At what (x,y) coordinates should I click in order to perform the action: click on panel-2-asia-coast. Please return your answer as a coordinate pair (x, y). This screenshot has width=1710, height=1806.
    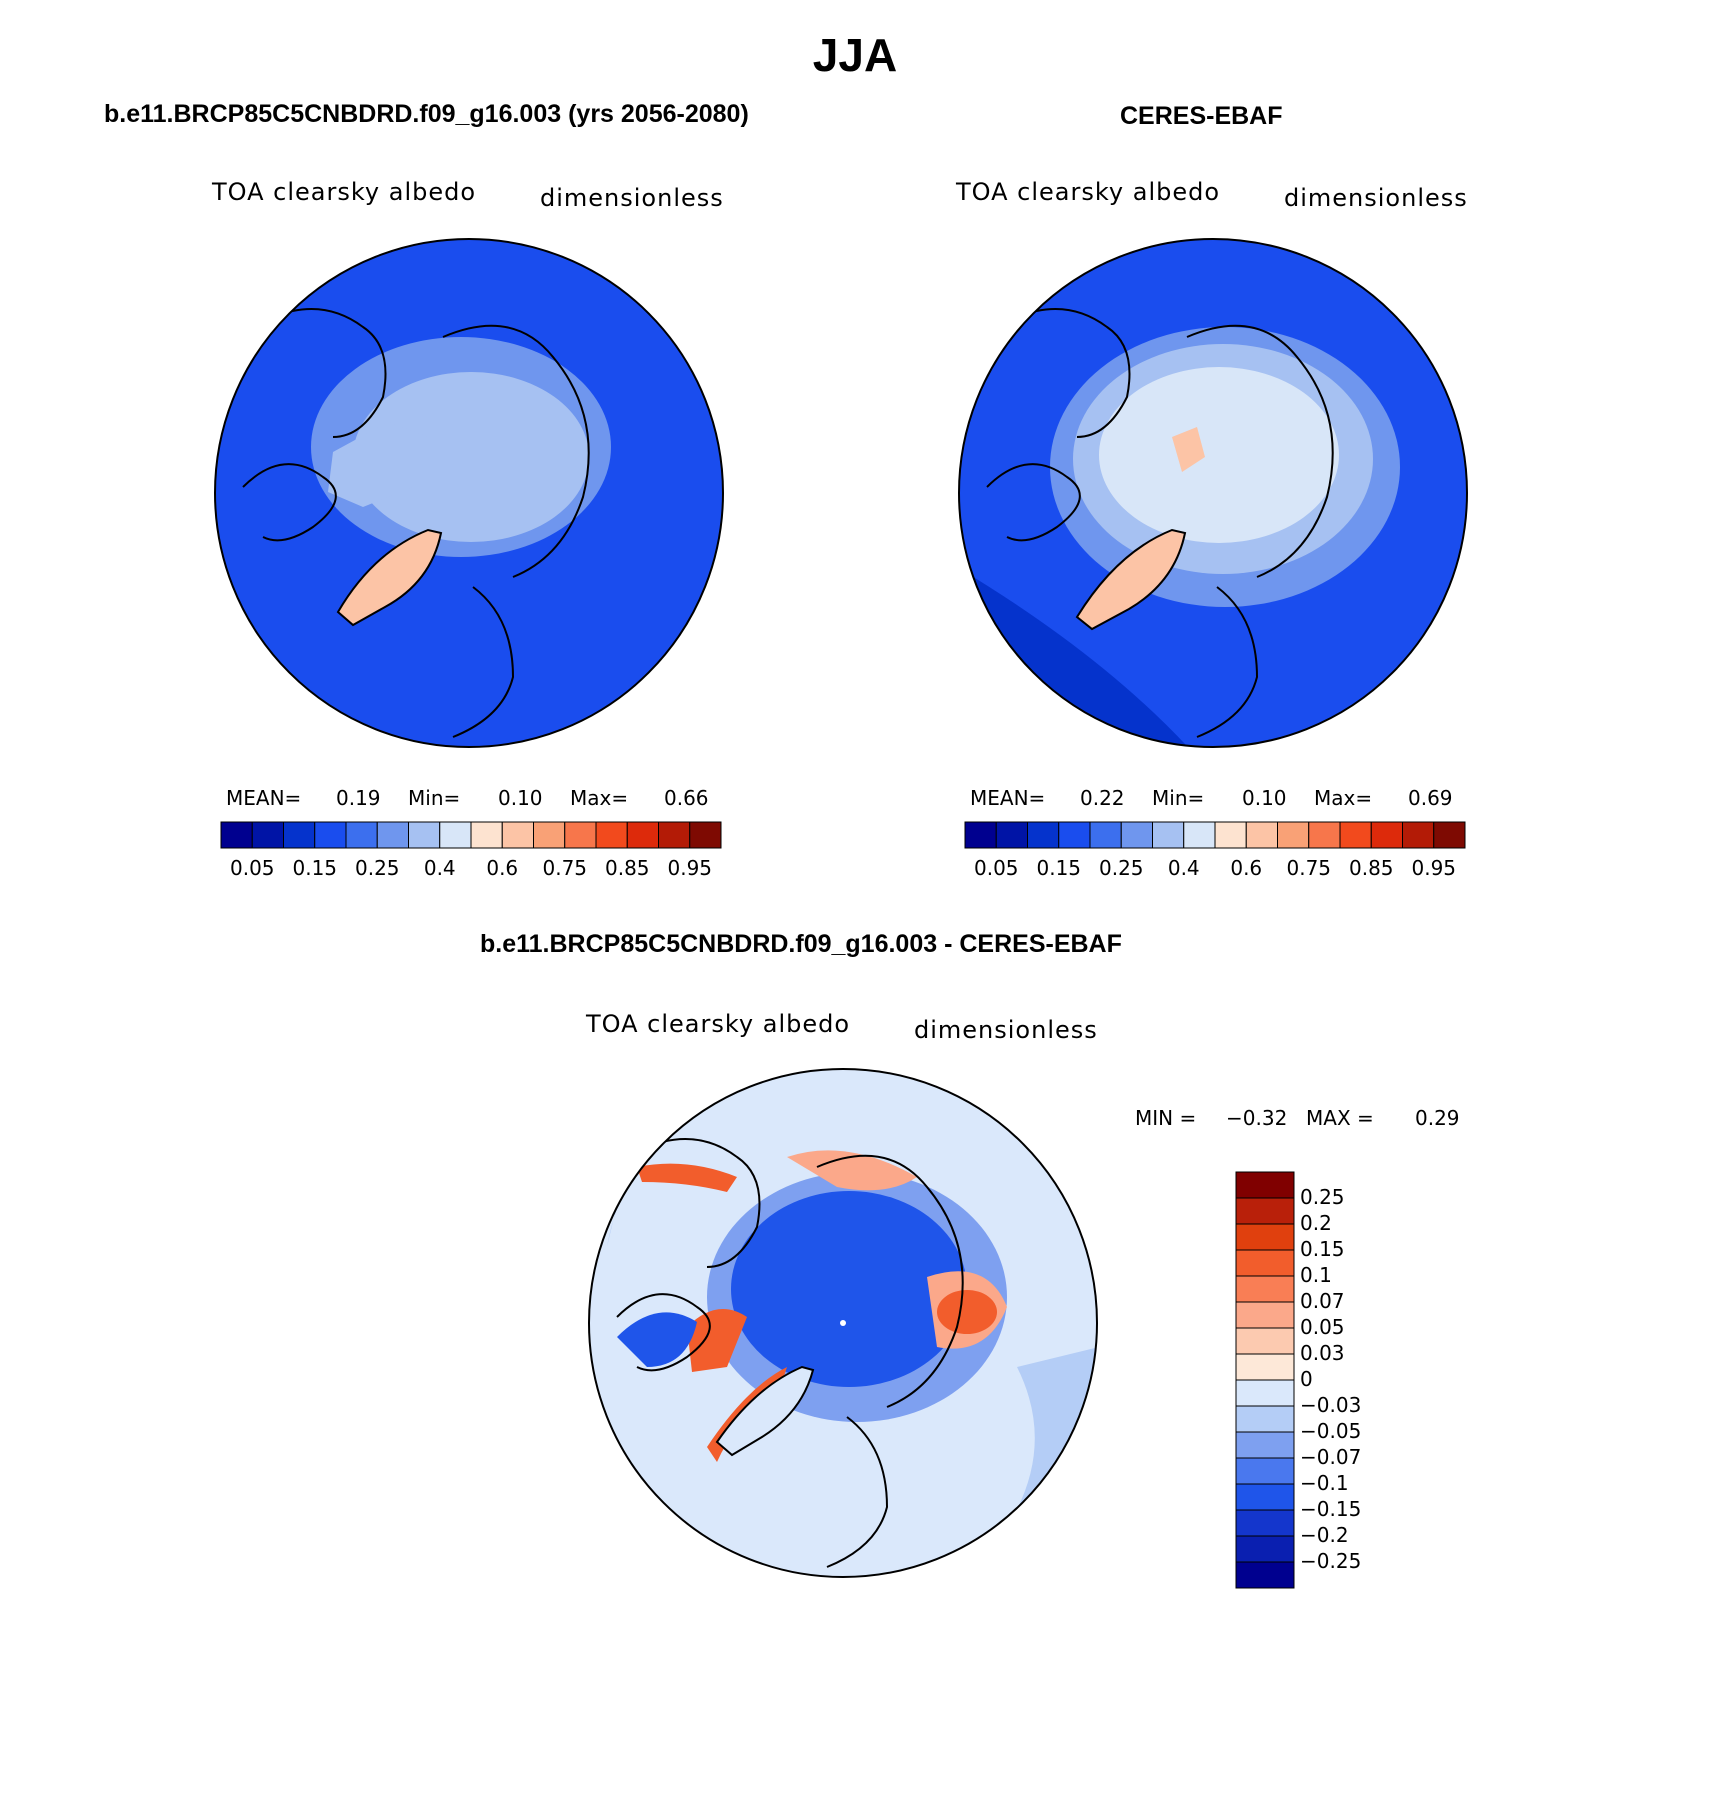
    Looking at the image, I should click on (1260, 451).